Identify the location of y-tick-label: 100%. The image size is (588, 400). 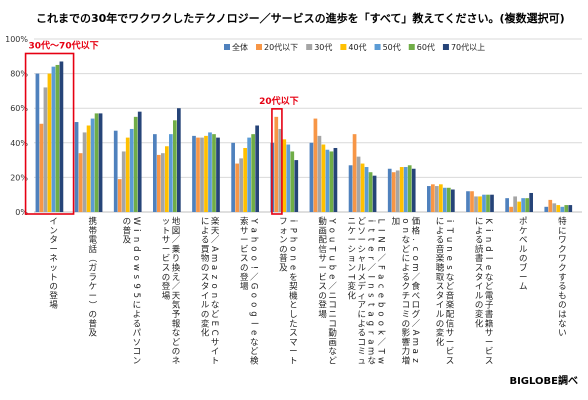
(16, 39).